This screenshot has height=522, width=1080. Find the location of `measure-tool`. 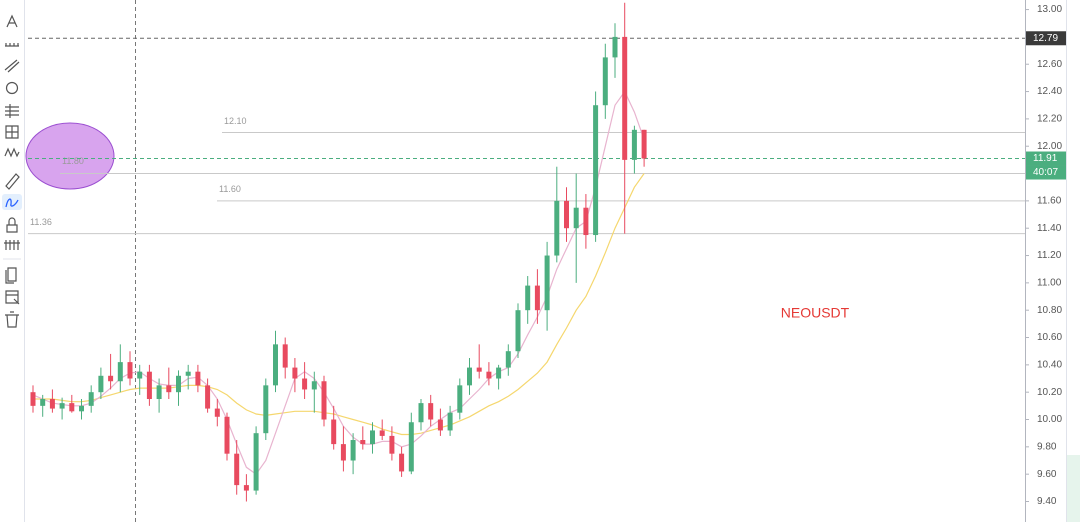

measure-tool is located at coordinates (12, 132).